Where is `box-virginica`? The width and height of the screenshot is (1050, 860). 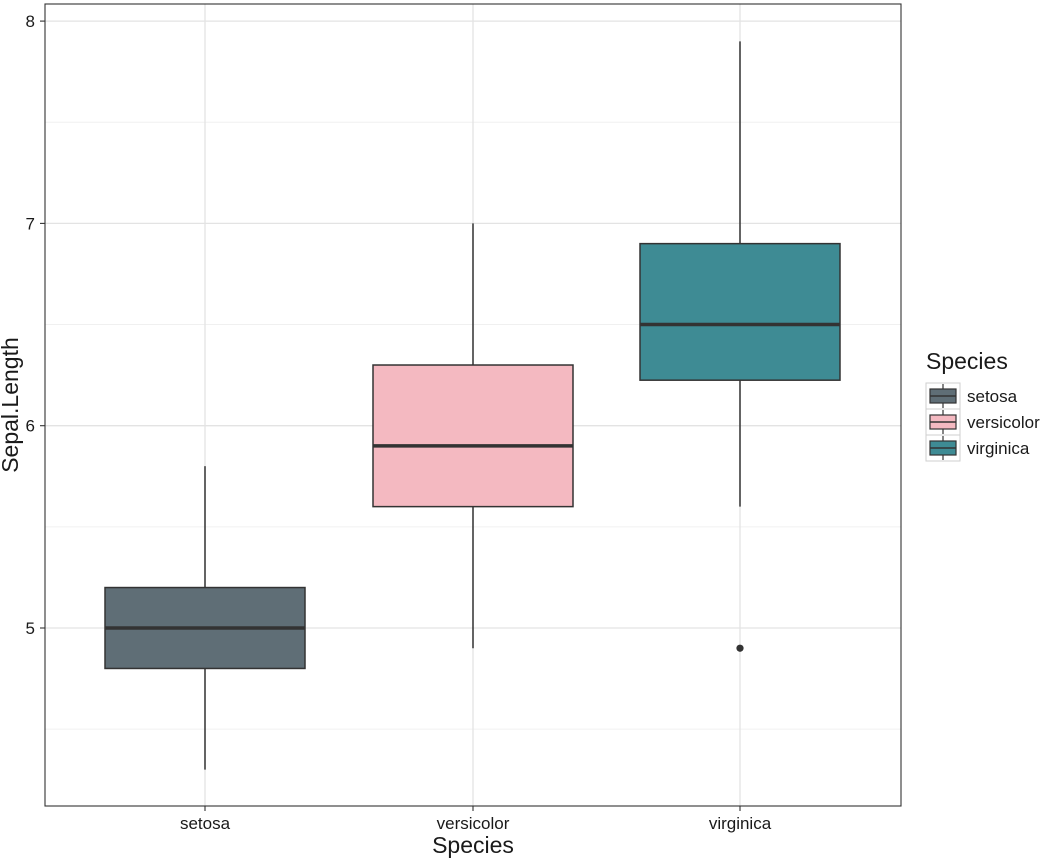 box-virginica is located at coordinates (740, 346).